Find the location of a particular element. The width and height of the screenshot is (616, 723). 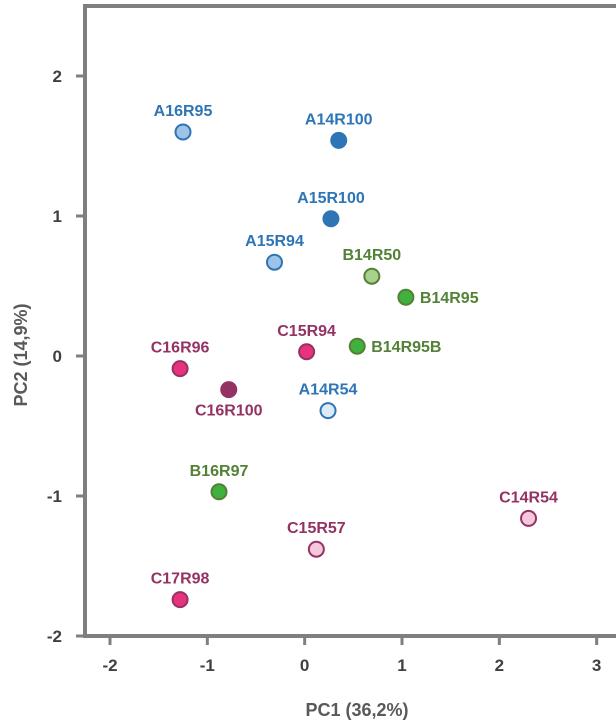

y-axis-title: PC2 (14,9%) is located at coordinates (21, 354).